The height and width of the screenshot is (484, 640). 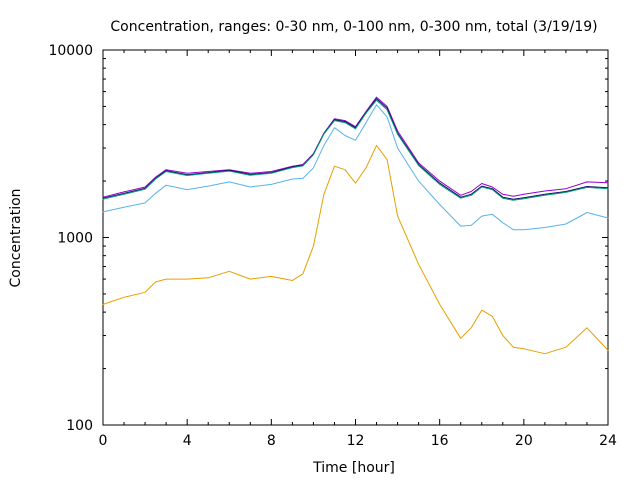 I want to click on x-axis-title: Time [hour], so click(x=353, y=468).